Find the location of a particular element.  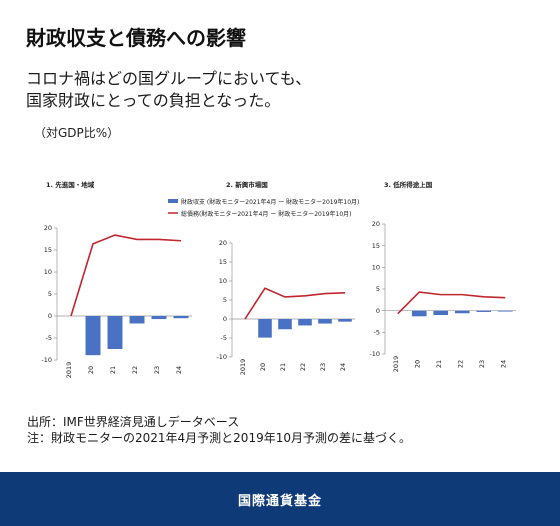

legend-line-label: 総債務(財政モニター2021年4月 ー 財政モニター2019年10月) is located at coordinates (266, 214).